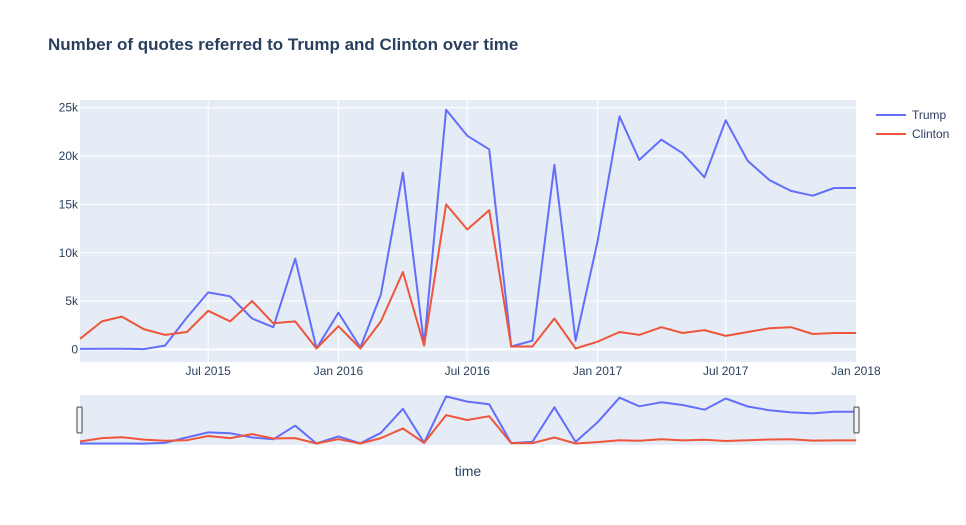 The image size is (966, 525). Describe the element at coordinates (467, 429) in the screenshot. I see `range-slider-line-clinton` at that location.